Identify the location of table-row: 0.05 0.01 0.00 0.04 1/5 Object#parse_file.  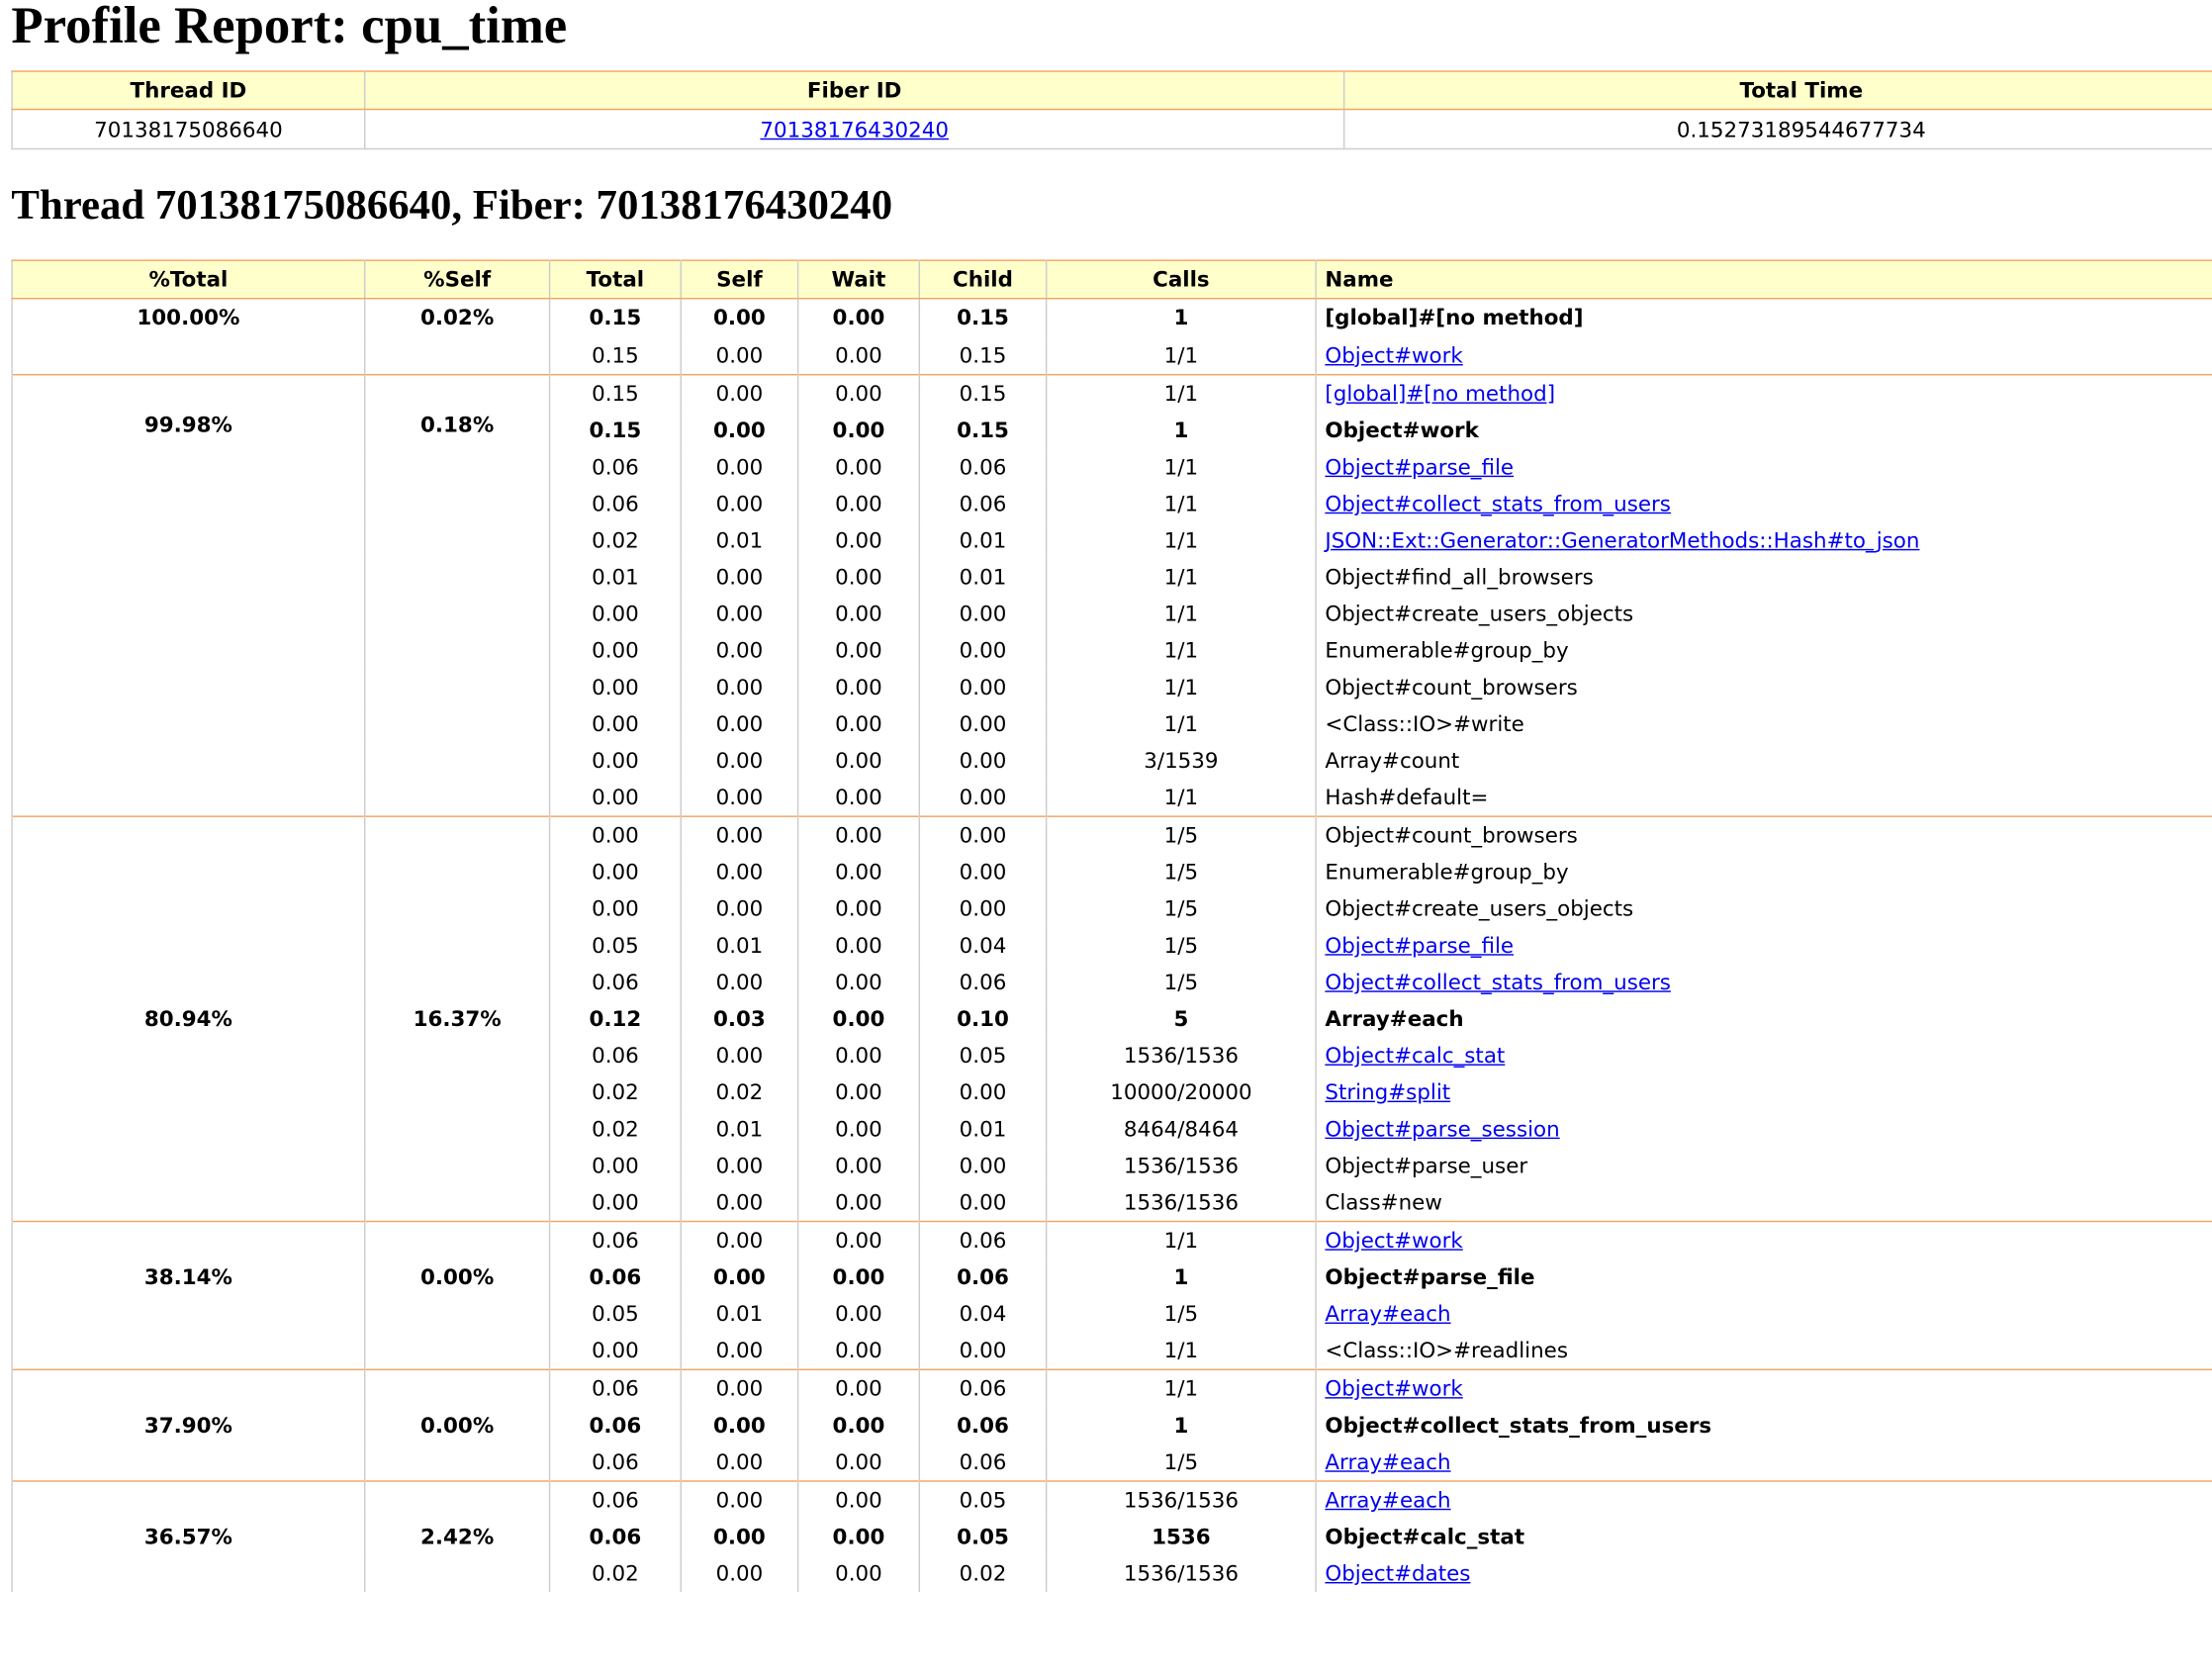
(1112, 946).